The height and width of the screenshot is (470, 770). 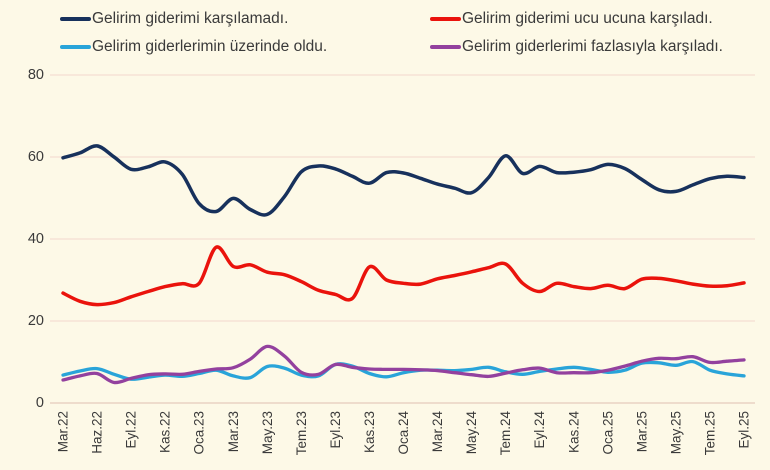 I want to click on x-axis-tick-label: May.23, so click(x=267, y=432).